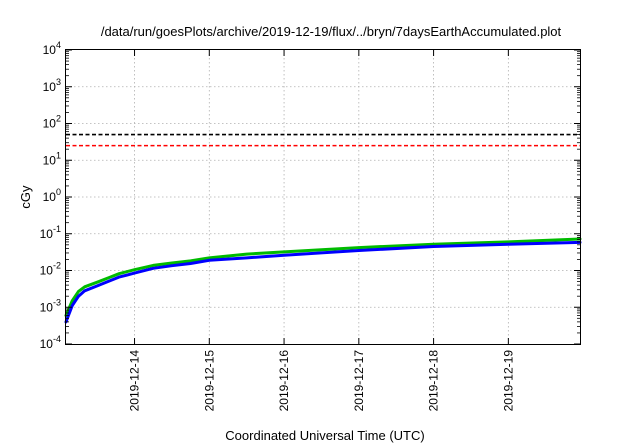 The height and width of the screenshot is (448, 640). What do you see at coordinates (359, 381) in the screenshot?
I see `x-tick-label: 2019-12-17` at bounding box center [359, 381].